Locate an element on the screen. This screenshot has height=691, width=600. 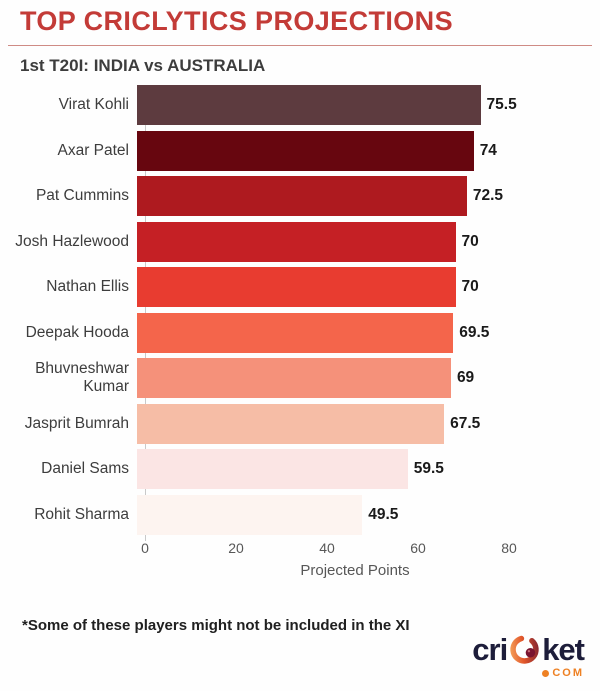
player-label: Jasprit Bumrah is located at coordinates (76, 423).